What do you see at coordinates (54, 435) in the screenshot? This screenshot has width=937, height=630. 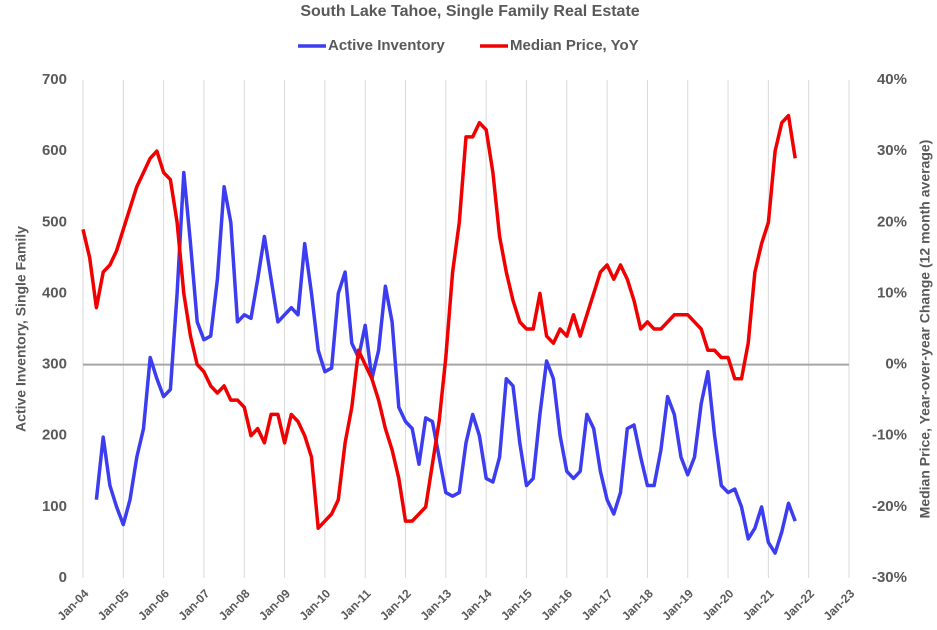 I see `y-tick-label: 200` at bounding box center [54, 435].